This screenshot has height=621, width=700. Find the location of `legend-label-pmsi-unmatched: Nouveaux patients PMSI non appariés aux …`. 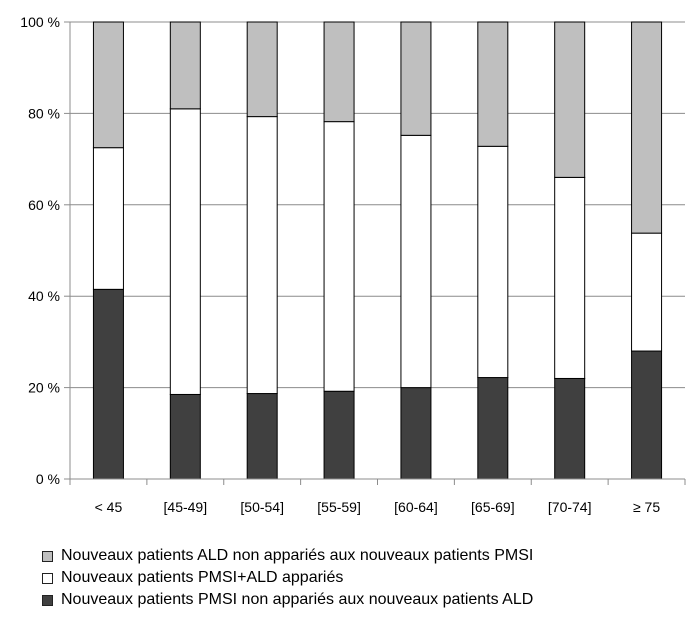

legend-label-pmsi-unmatched: Nouveaux patients PMSI non appariés aux … is located at coordinates (297, 599).